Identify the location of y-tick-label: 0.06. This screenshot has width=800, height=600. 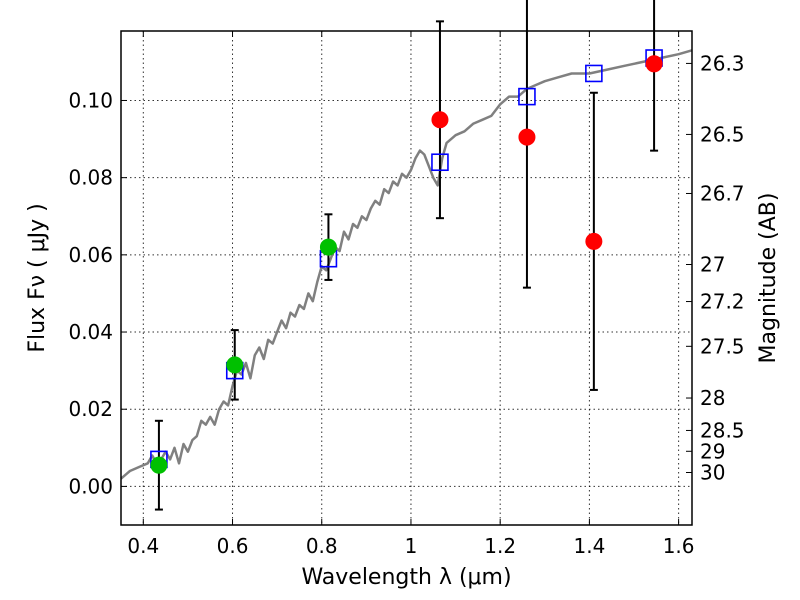
(90, 255).